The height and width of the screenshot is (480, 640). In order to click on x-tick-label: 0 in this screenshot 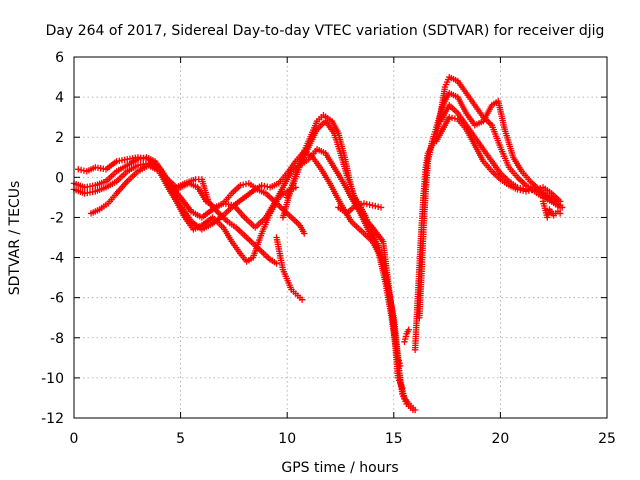, I will do `click(74, 439)`.